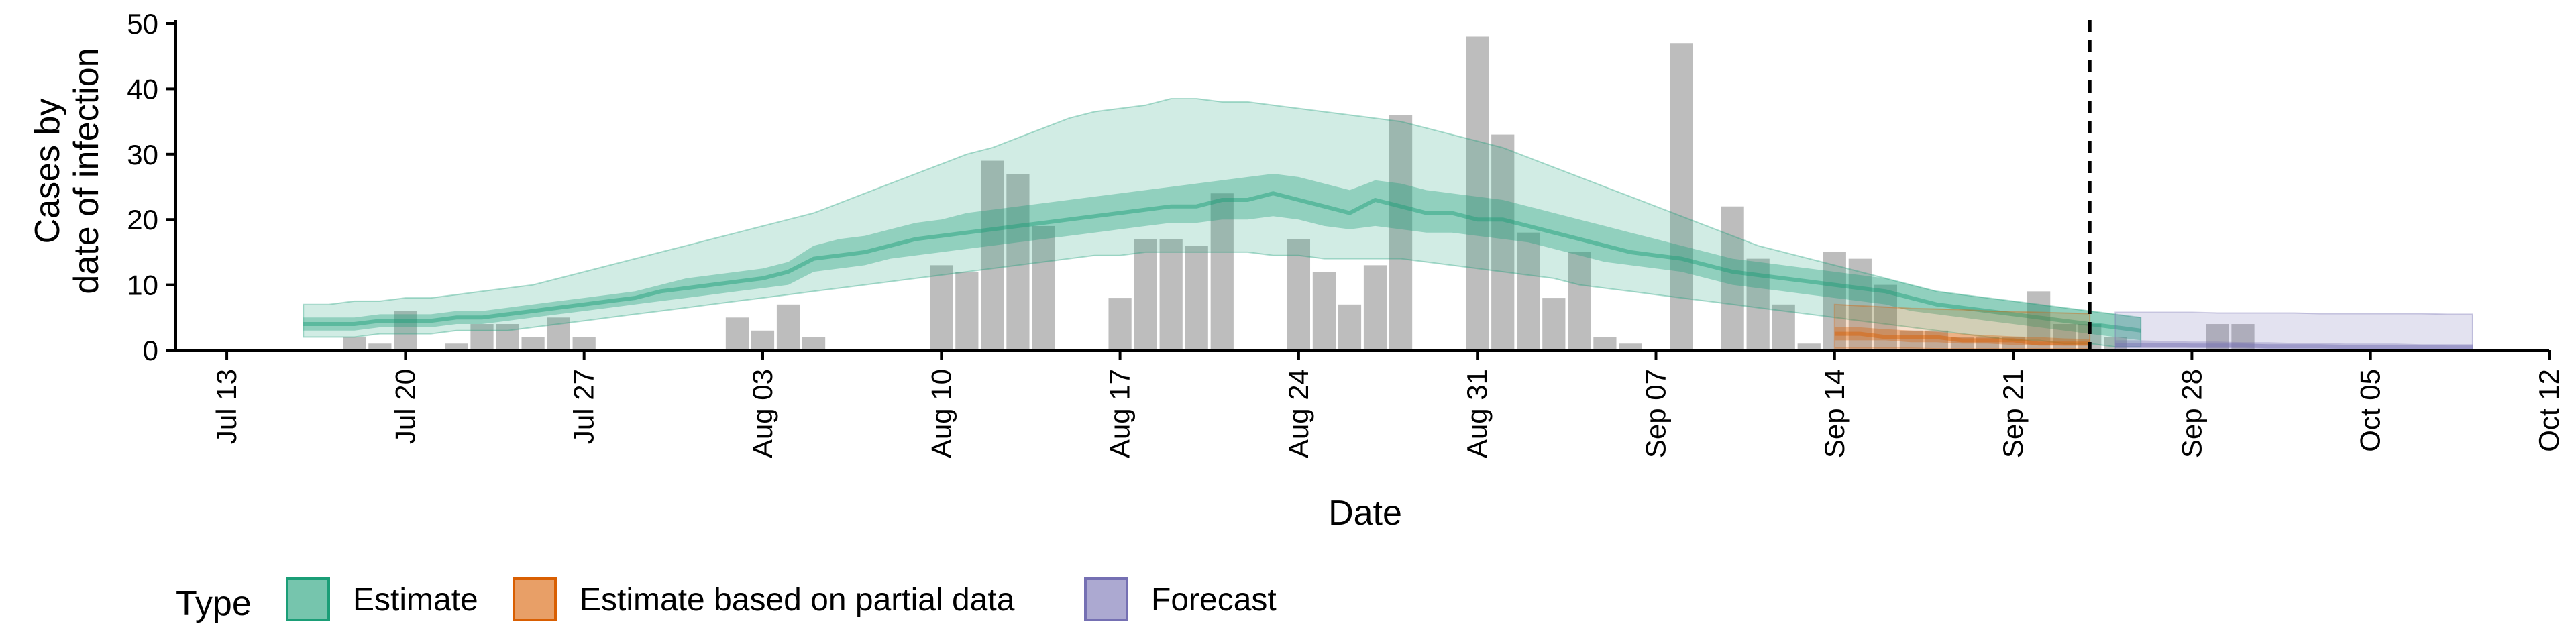 This screenshot has height=644, width=2576. What do you see at coordinates (151, 187) in the screenshot?
I see `y-axis-ticks: 0 10 20 30 40 50` at bounding box center [151, 187].